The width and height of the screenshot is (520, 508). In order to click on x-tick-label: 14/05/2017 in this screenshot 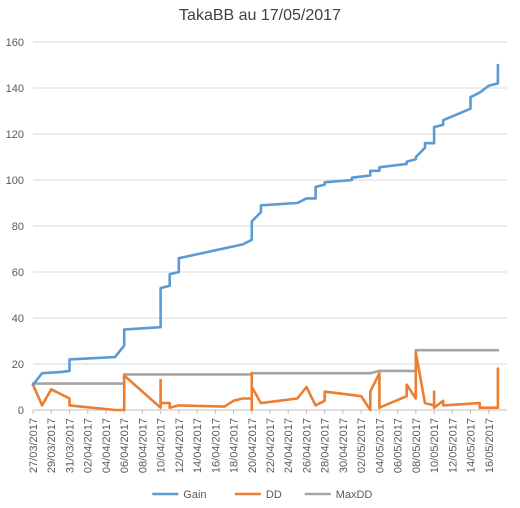, I will do `click(472, 445)`.